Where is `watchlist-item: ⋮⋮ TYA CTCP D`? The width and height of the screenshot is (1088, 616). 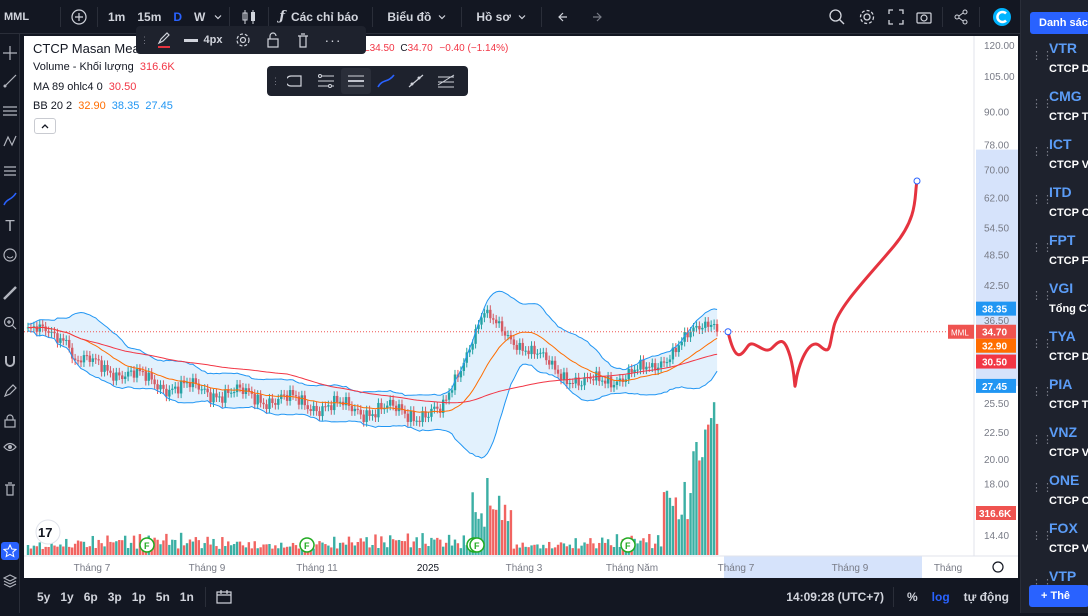
watchlist-item: ⋮⋮ TYA CTCP D is located at coordinates (1054, 352).